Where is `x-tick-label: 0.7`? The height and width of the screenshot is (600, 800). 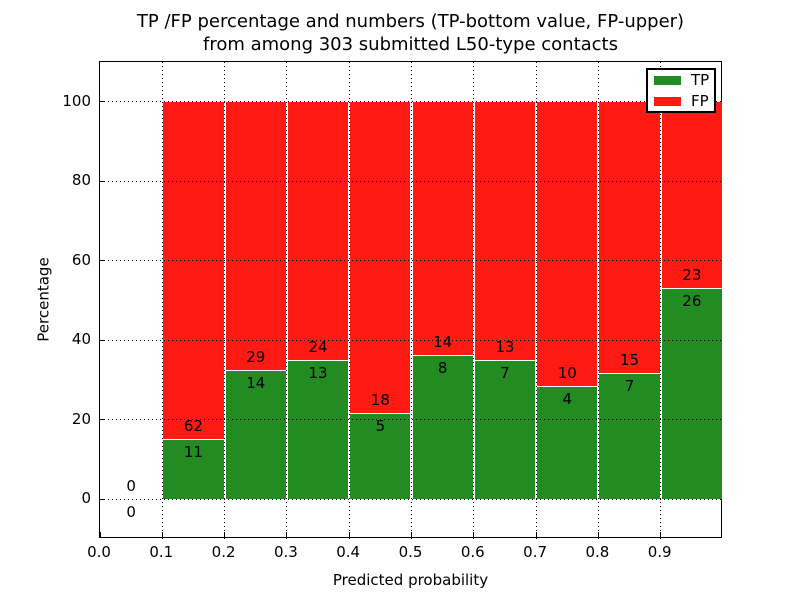 x-tick-label: 0.7 is located at coordinates (535, 552).